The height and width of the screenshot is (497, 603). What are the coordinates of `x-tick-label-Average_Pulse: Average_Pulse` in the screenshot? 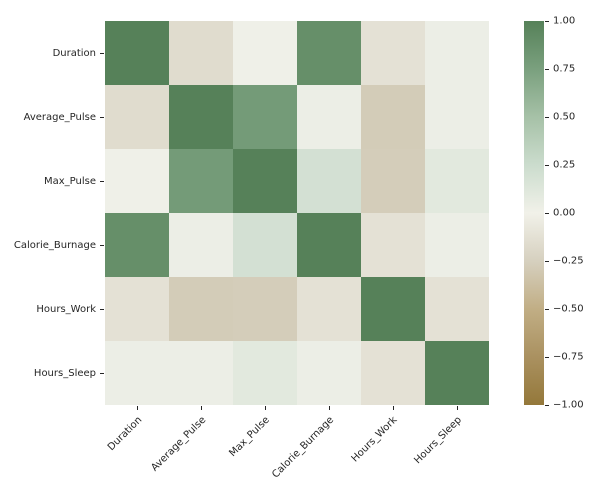 It's located at (178, 444).